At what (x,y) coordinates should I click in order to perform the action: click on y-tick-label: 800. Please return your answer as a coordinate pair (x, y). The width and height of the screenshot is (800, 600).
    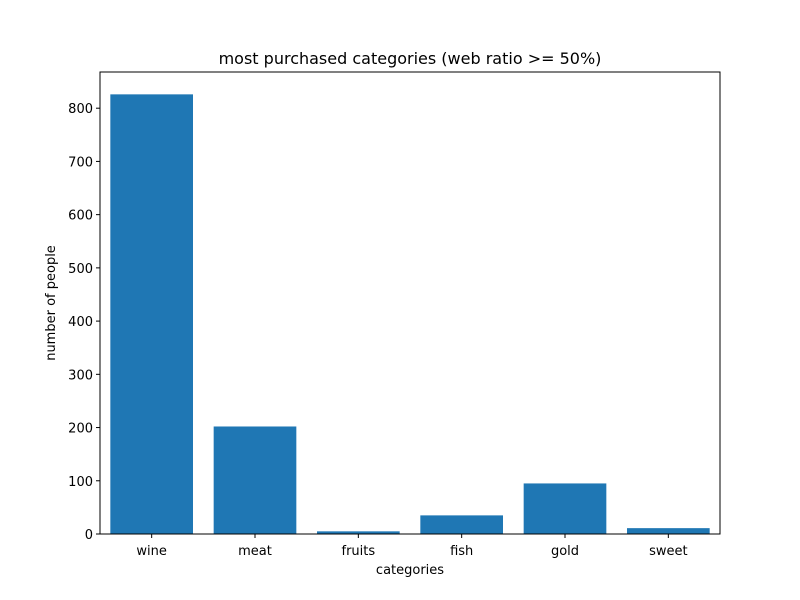
    Looking at the image, I should click on (80, 109).